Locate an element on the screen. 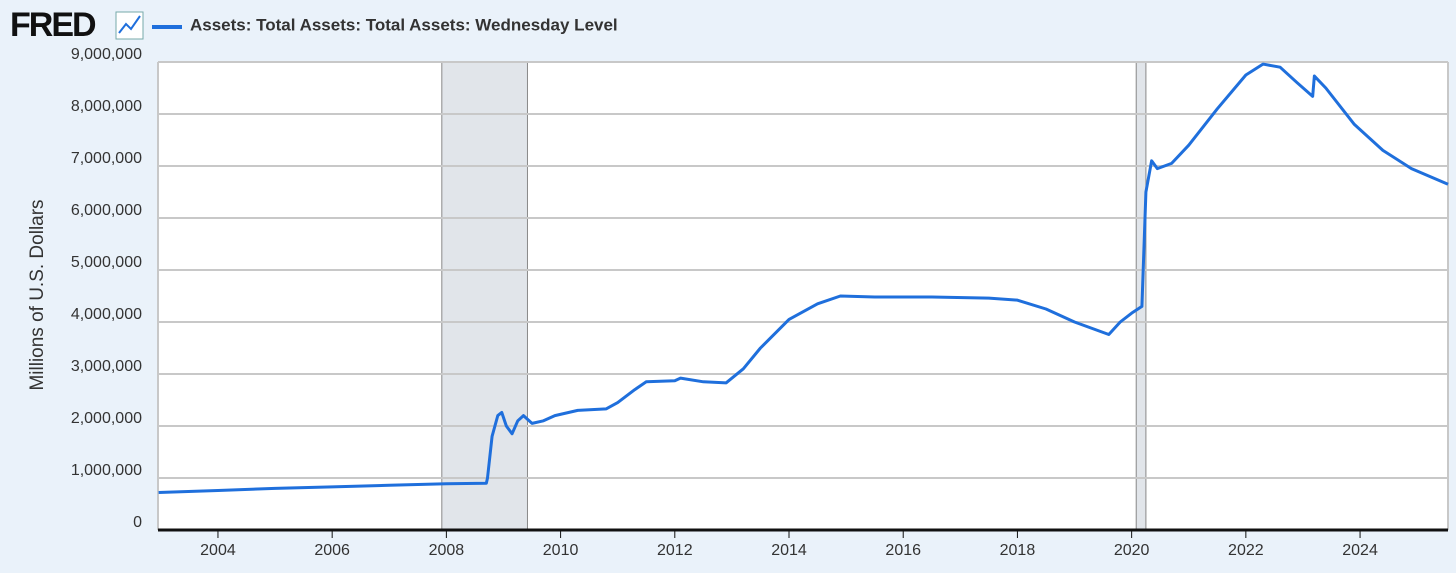 The width and height of the screenshot is (1456, 573). x-tick-label: 2018 is located at coordinates (1018, 550).